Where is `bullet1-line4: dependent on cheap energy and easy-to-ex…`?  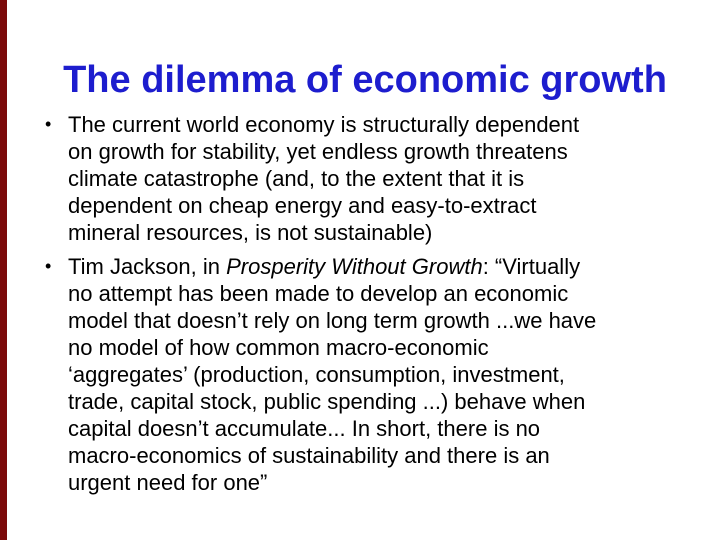 bullet1-line4: dependent on cheap energy and easy-to-ex… is located at coordinates (302, 205).